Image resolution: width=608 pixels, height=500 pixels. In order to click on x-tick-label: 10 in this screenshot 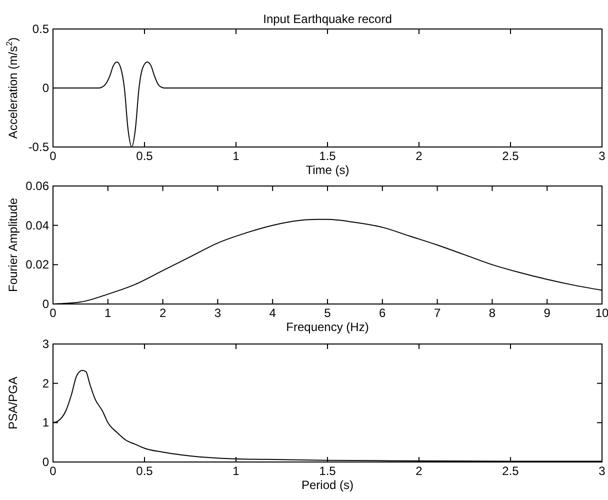, I will do `click(601, 313)`.